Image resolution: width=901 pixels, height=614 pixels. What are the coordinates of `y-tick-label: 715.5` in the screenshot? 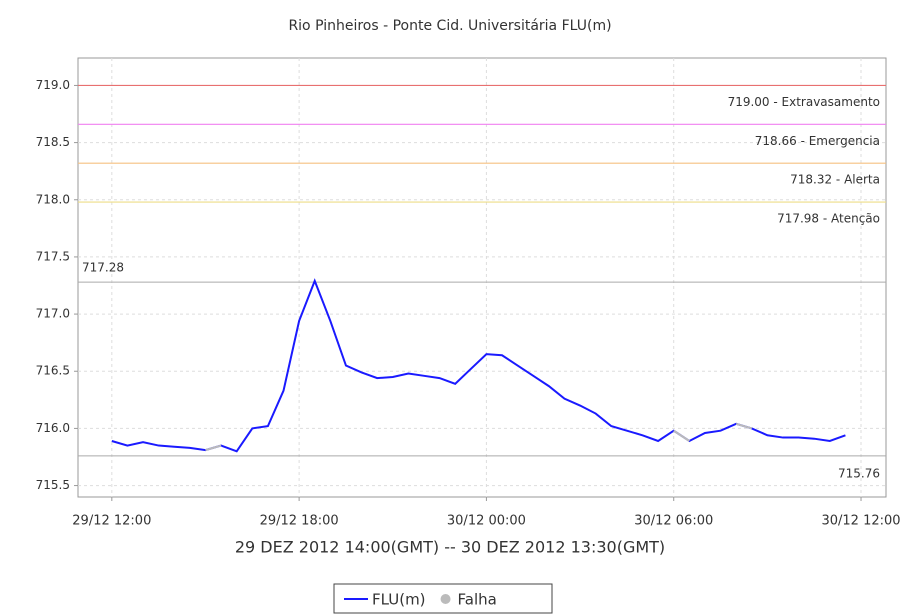 It's located at (53, 485).